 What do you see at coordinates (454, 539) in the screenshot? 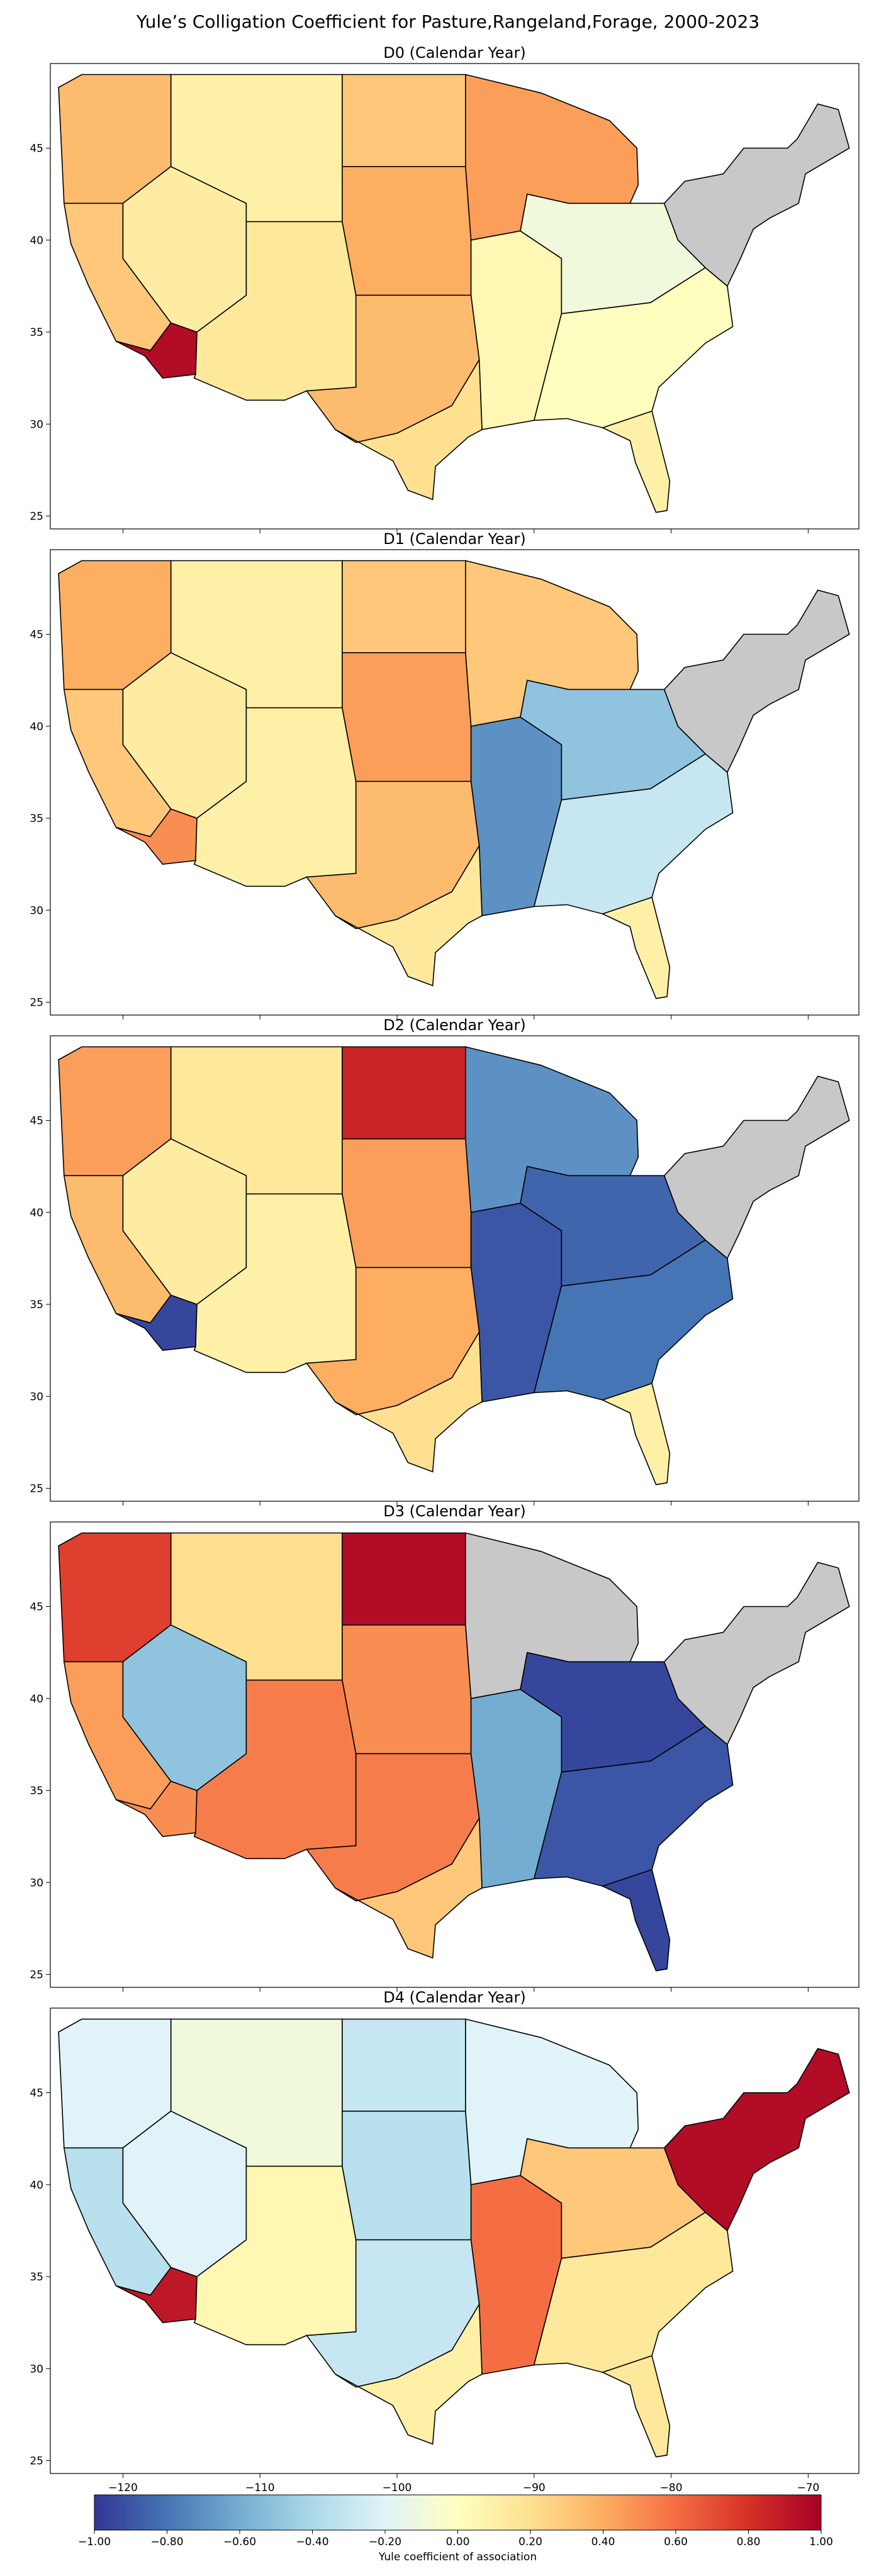
I see `panel-title-d1: D1 (Calendar Year)` at bounding box center [454, 539].